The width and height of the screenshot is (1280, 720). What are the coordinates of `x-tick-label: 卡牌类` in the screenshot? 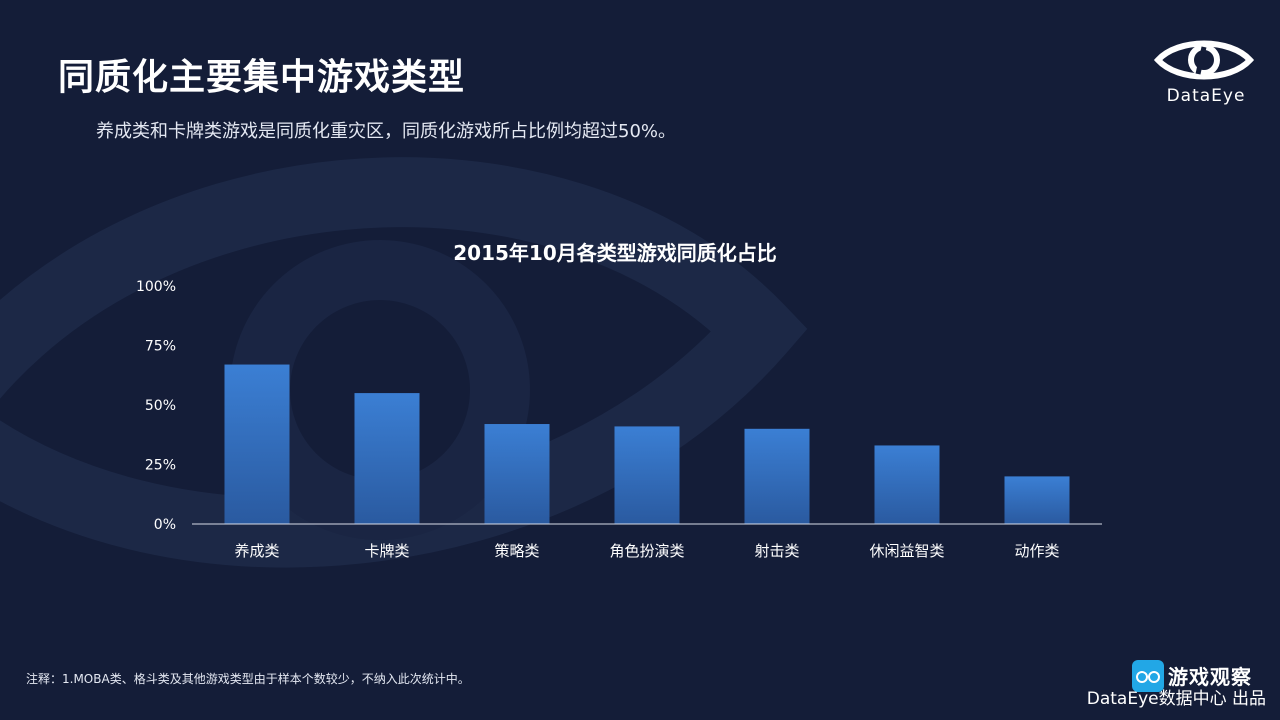 It's located at (386, 551).